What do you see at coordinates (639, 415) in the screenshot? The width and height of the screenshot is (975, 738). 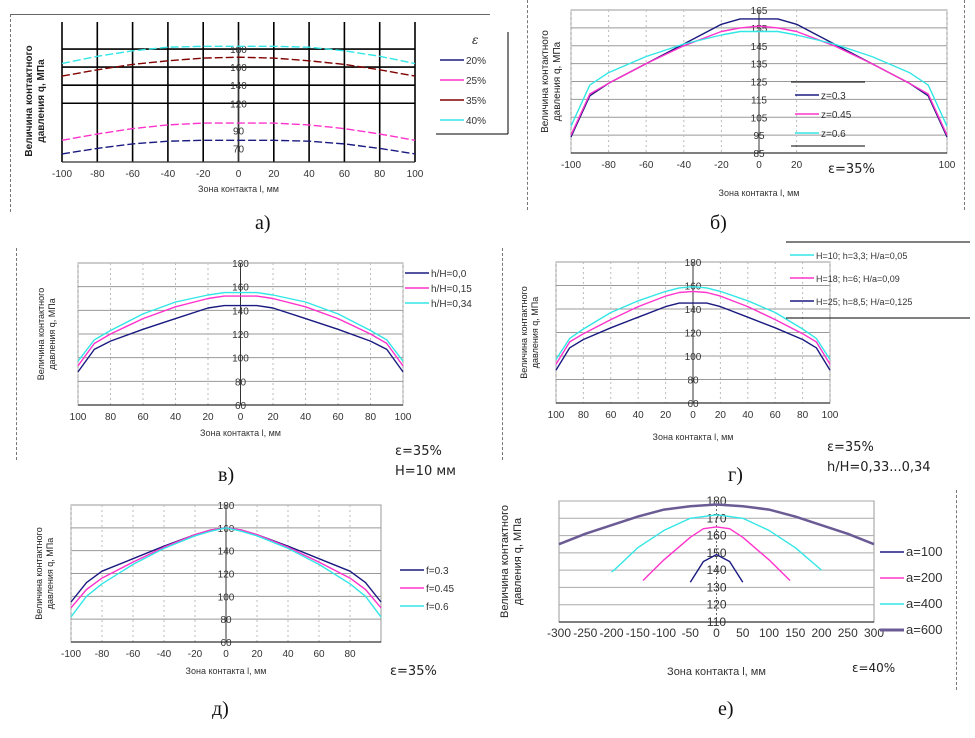 I see `g-x-tick-label: 40` at bounding box center [639, 415].